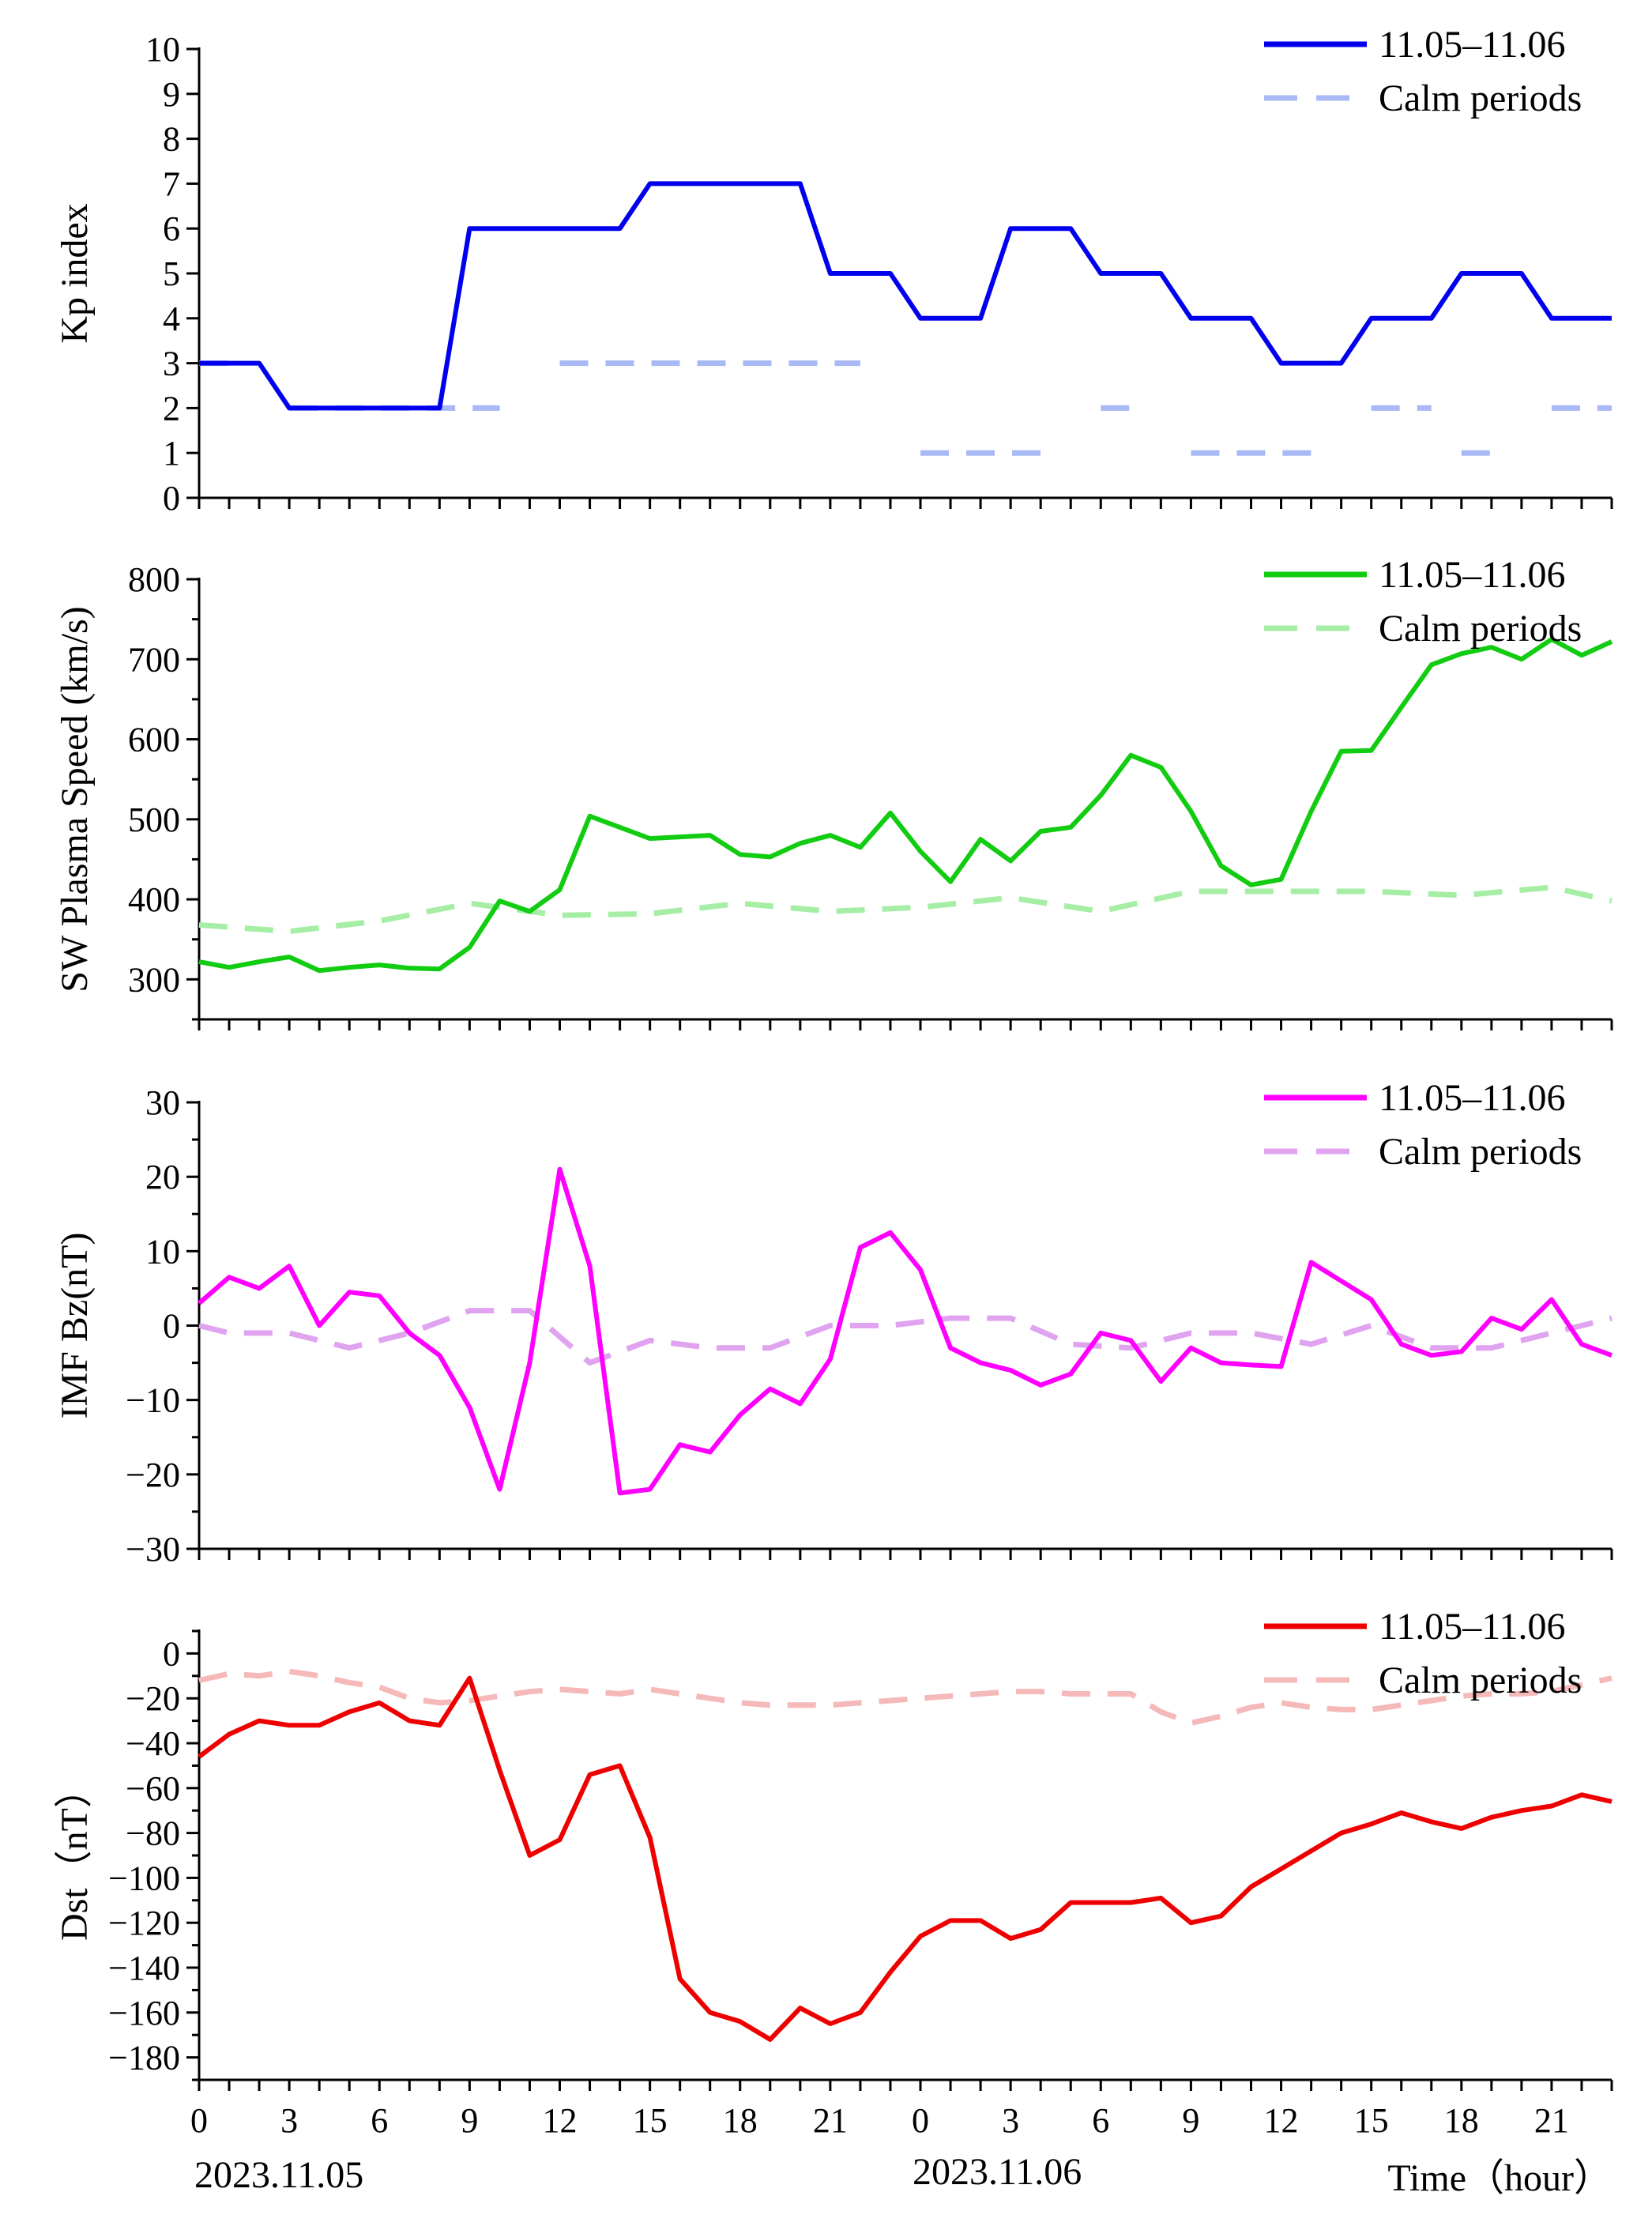  I want to click on y-tick-label: 6, so click(171, 228).